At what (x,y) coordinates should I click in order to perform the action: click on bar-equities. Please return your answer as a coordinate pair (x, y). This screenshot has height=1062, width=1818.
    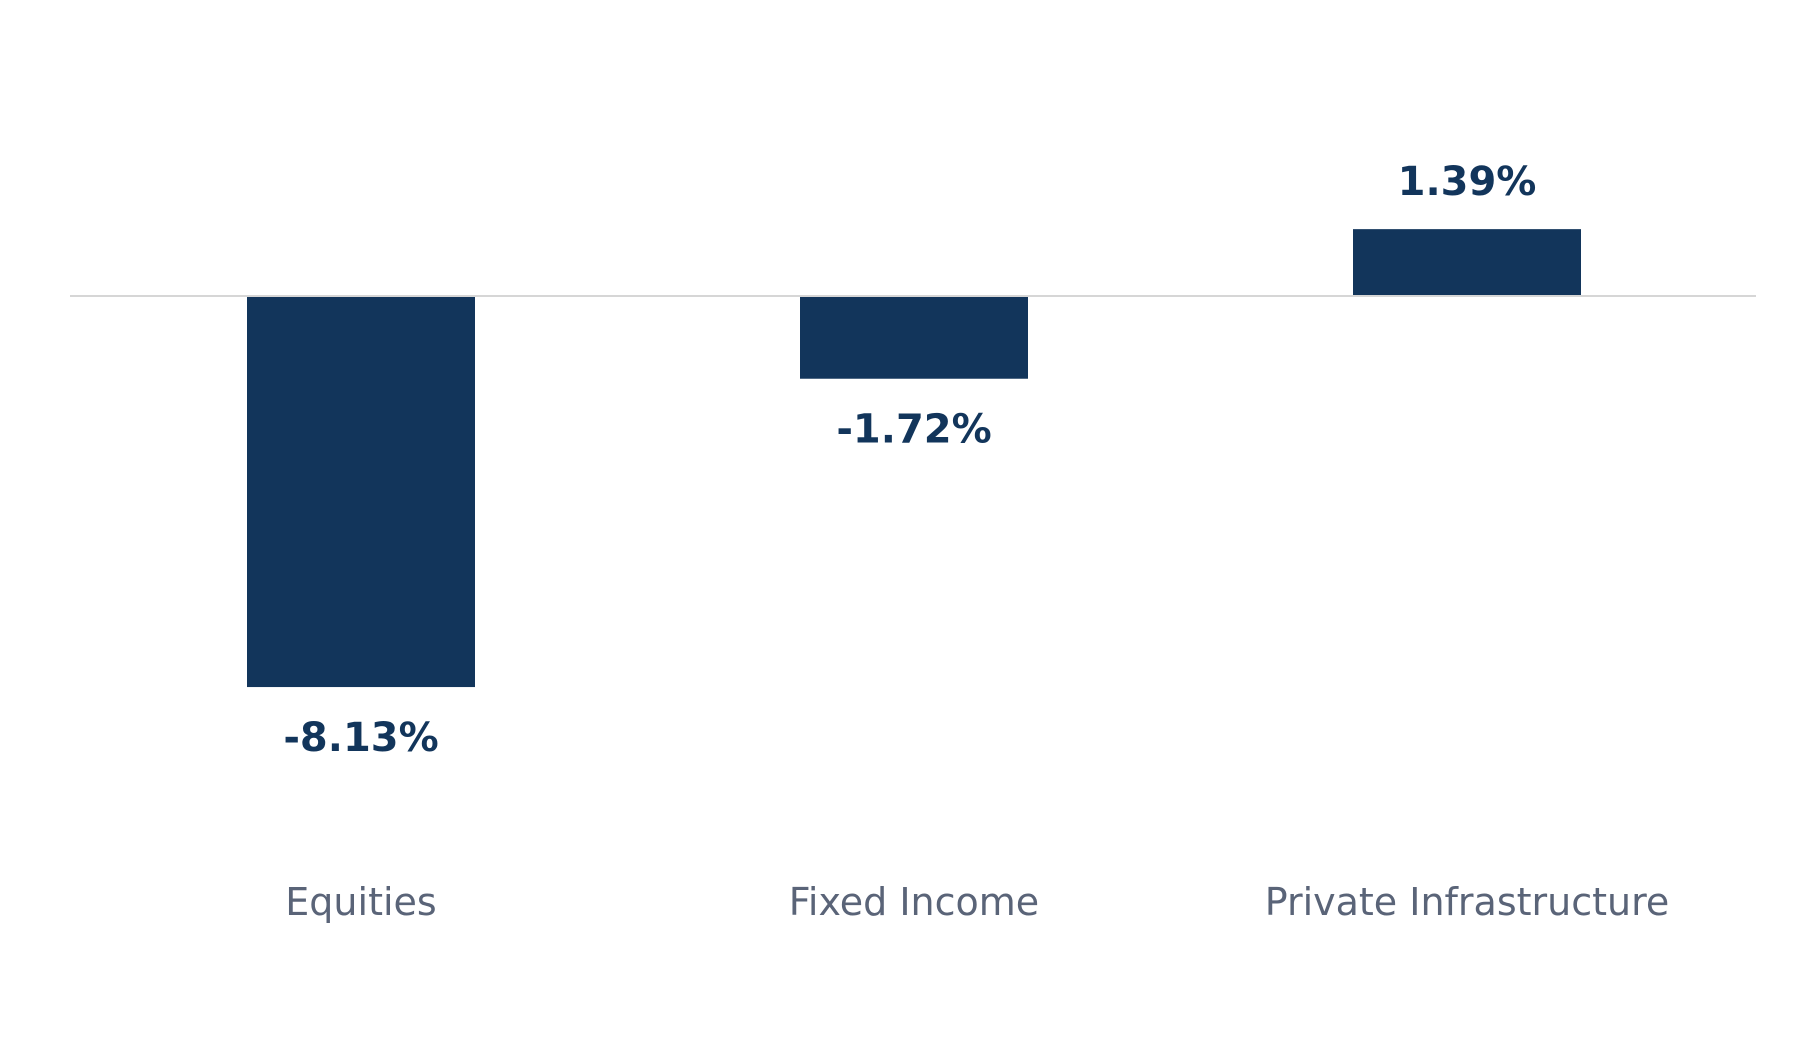
    Looking at the image, I should click on (361, 492).